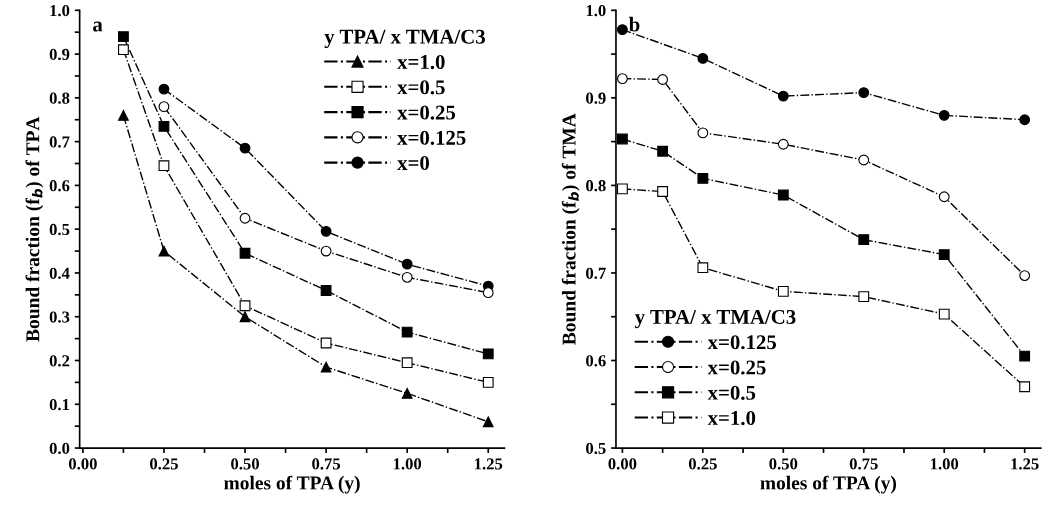 The width and height of the screenshot is (1062, 515). What do you see at coordinates (59, 448) in the screenshot?
I see `y-tick-label: 0.0` at bounding box center [59, 448].